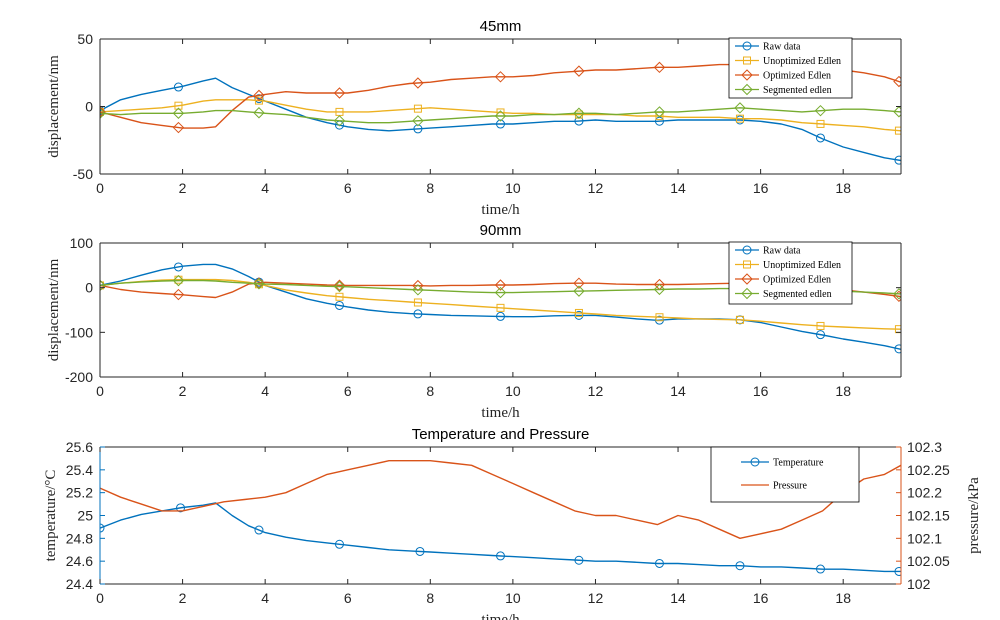  What do you see at coordinates (924, 538) in the screenshot?
I see `y-right-tick-label: 102.1` at bounding box center [924, 538].